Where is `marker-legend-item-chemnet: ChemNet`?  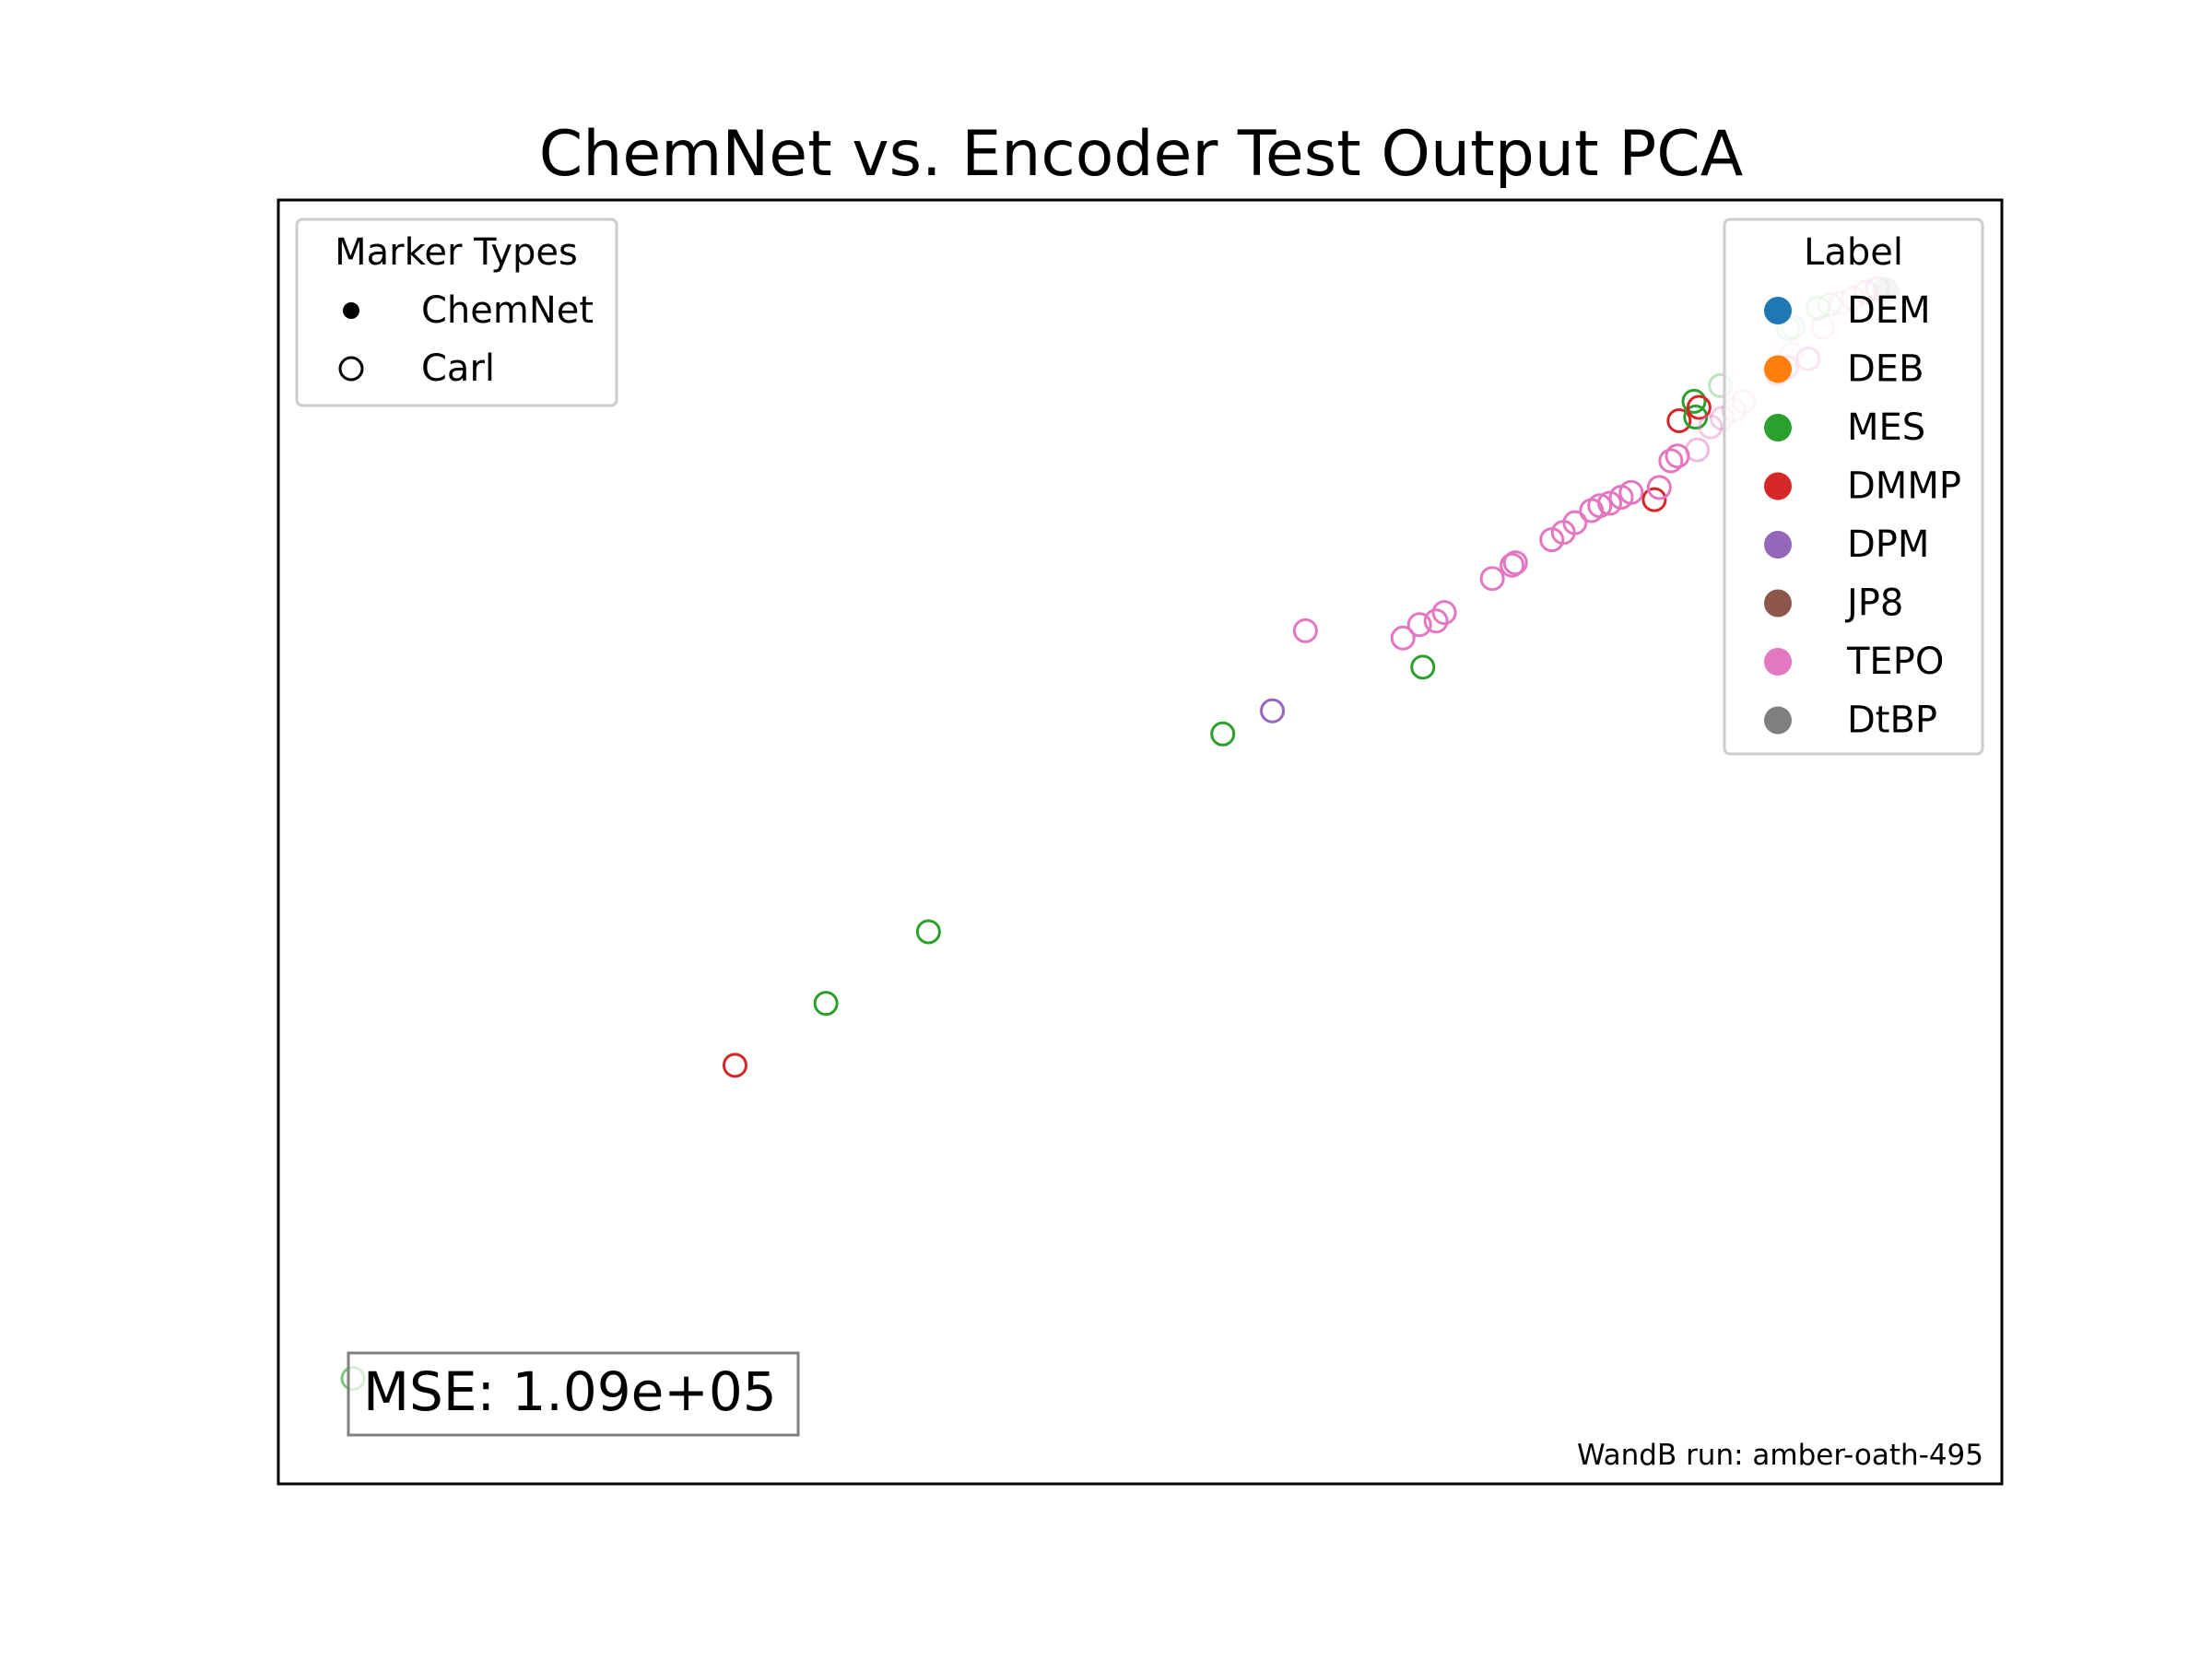 marker-legend-item-chemnet: ChemNet is located at coordinates (507, 310).